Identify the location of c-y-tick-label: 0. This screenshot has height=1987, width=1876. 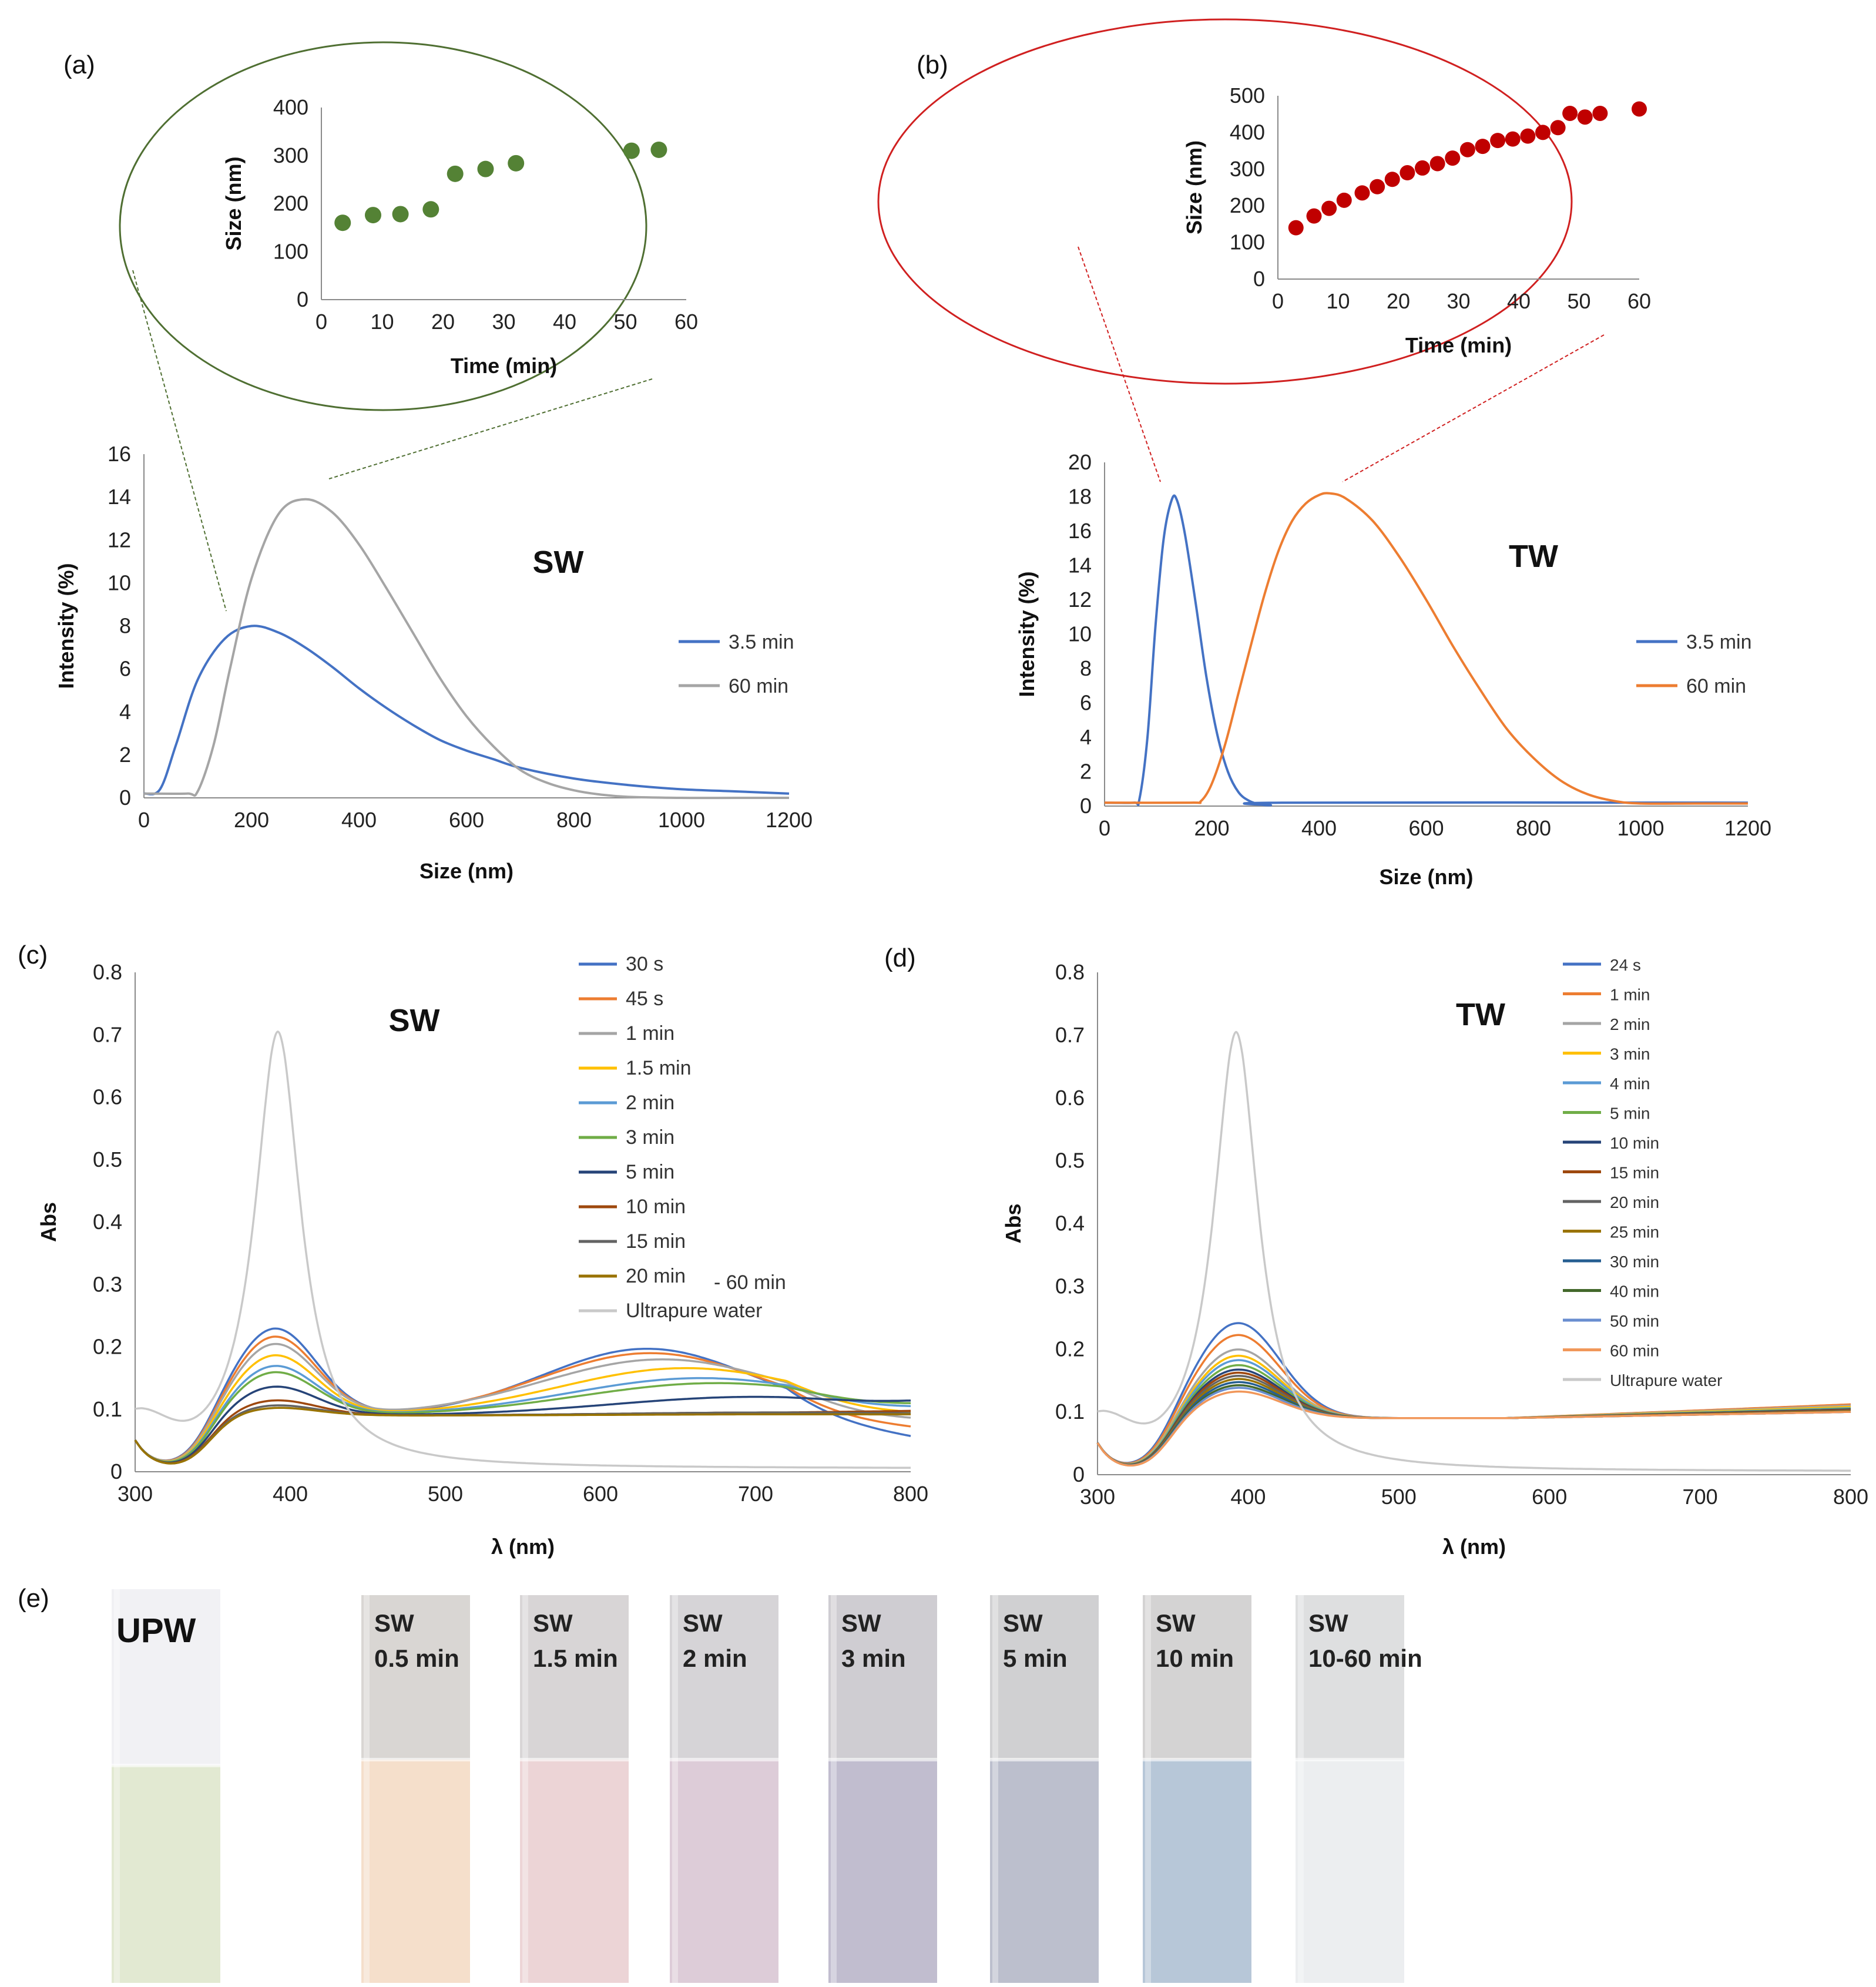
(116, 1471).